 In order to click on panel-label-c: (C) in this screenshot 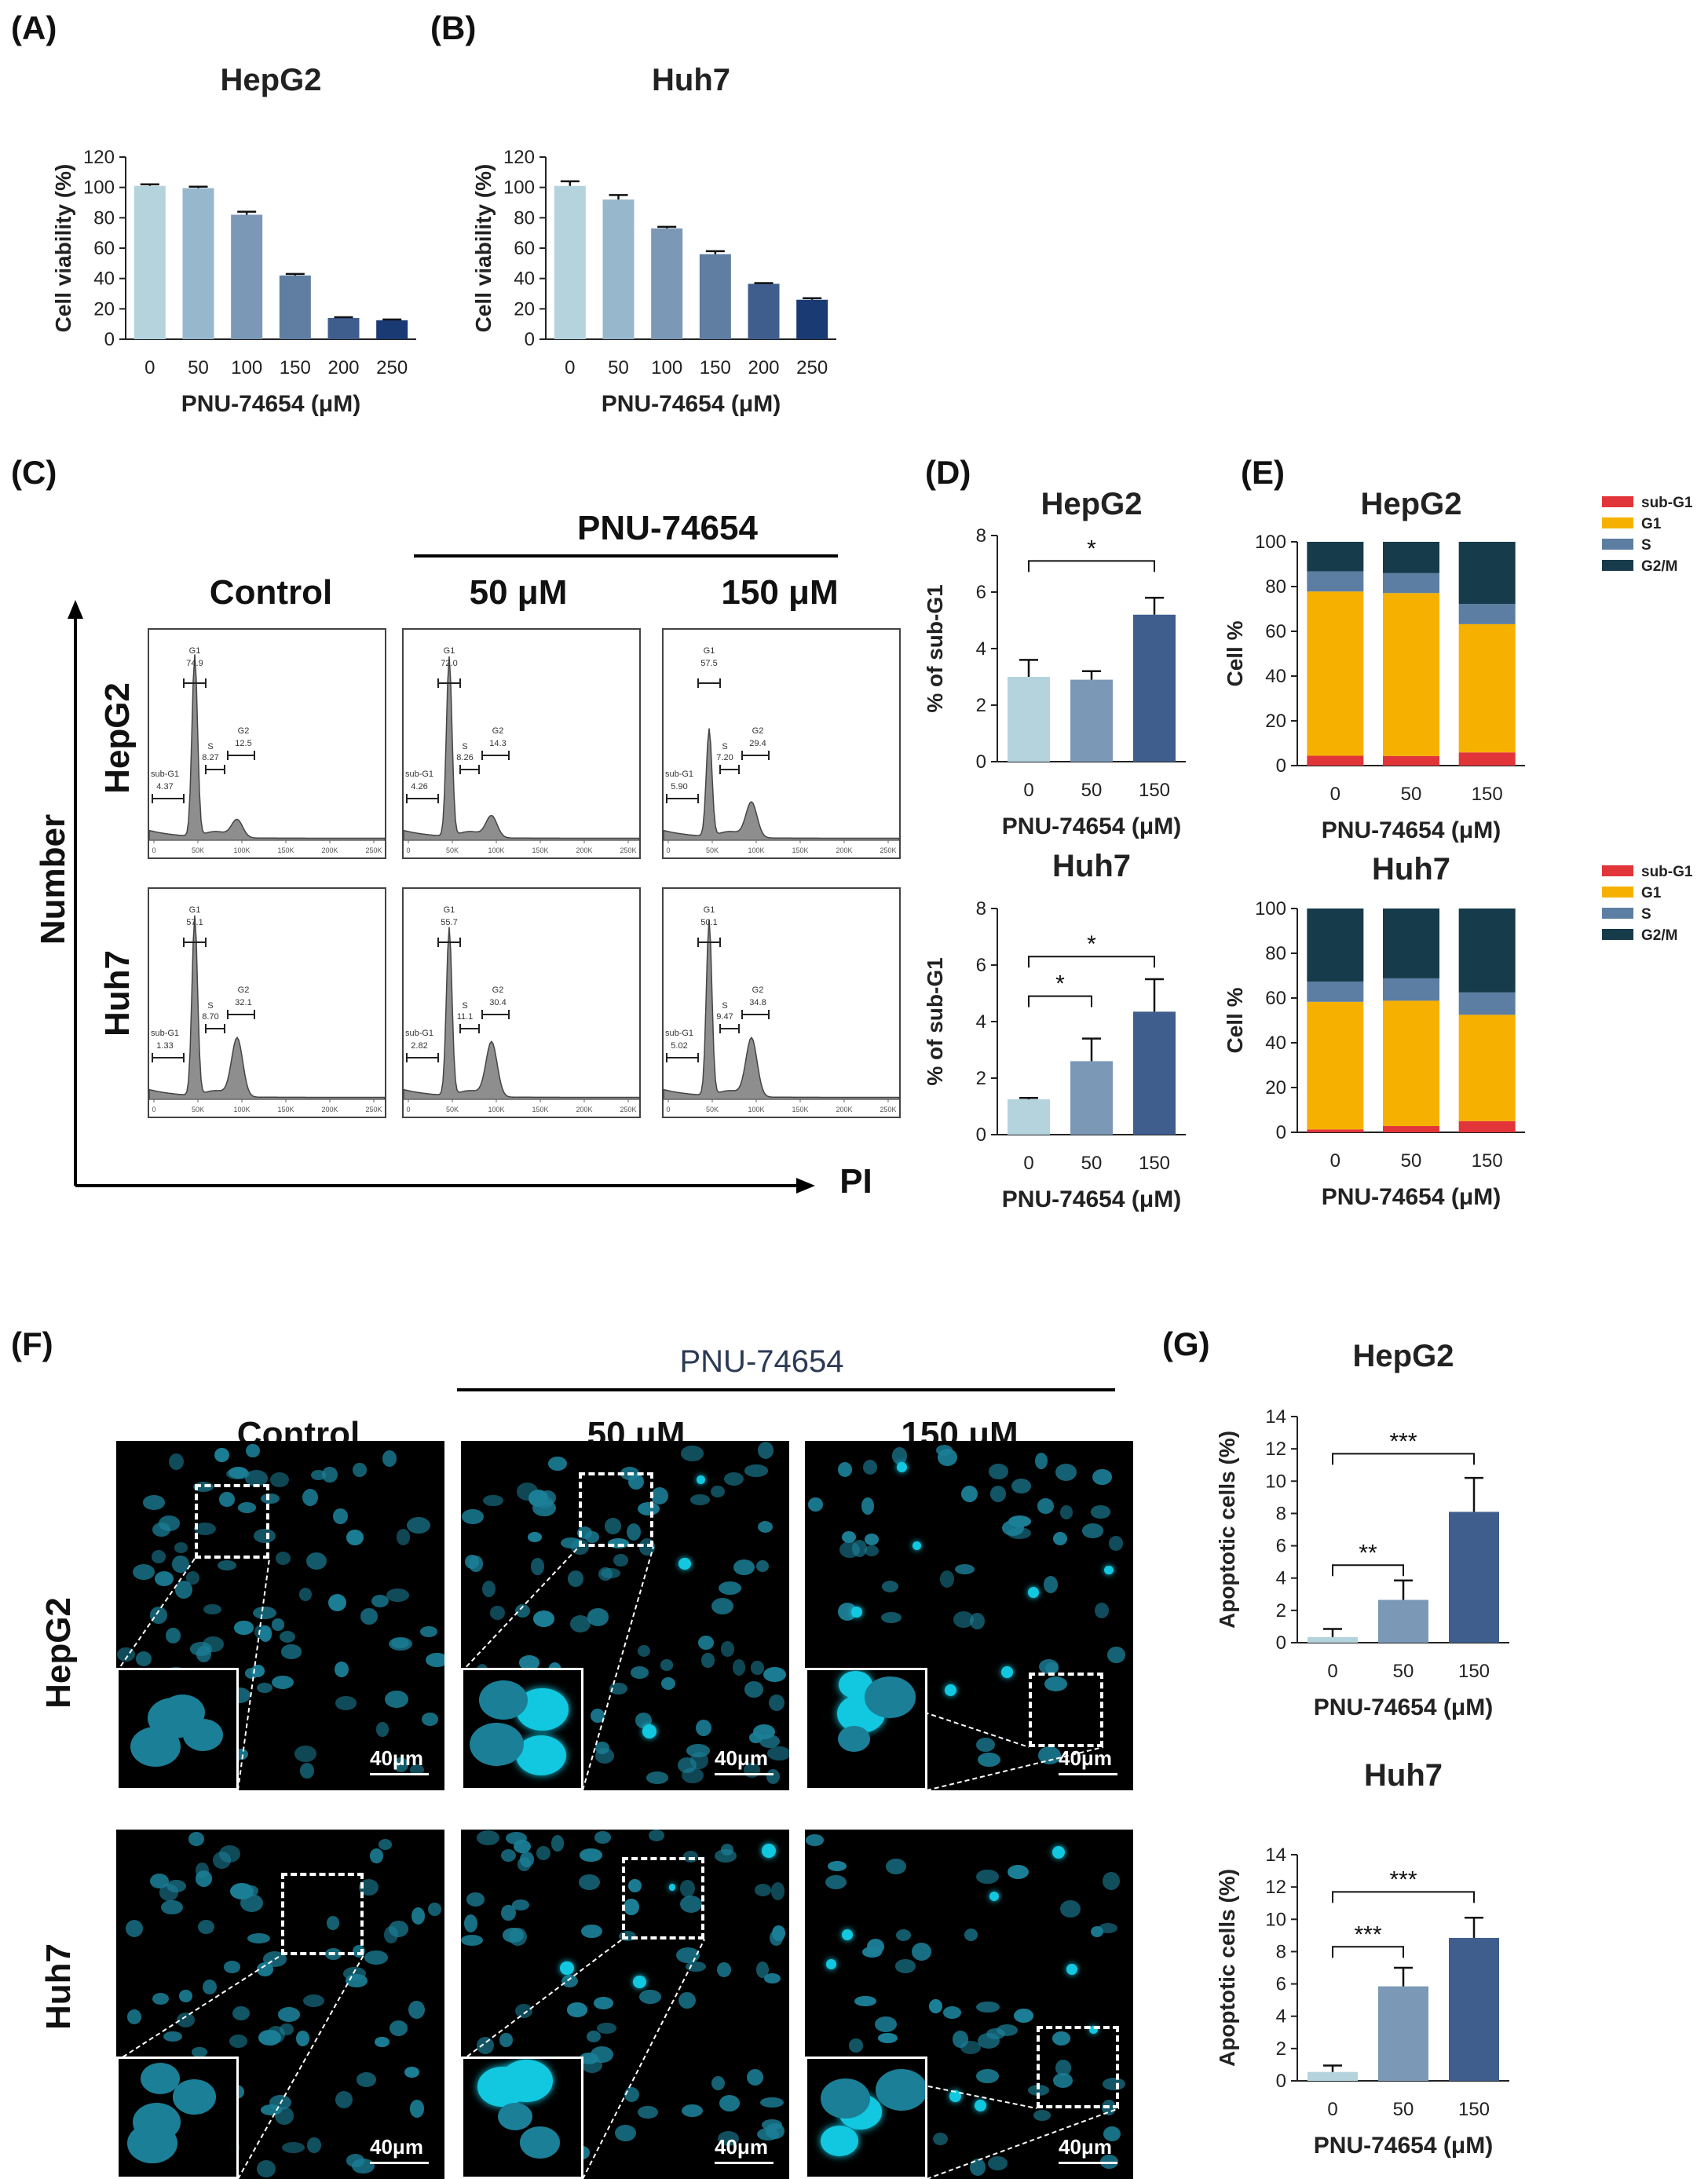, I will do `click(34, 472)`.